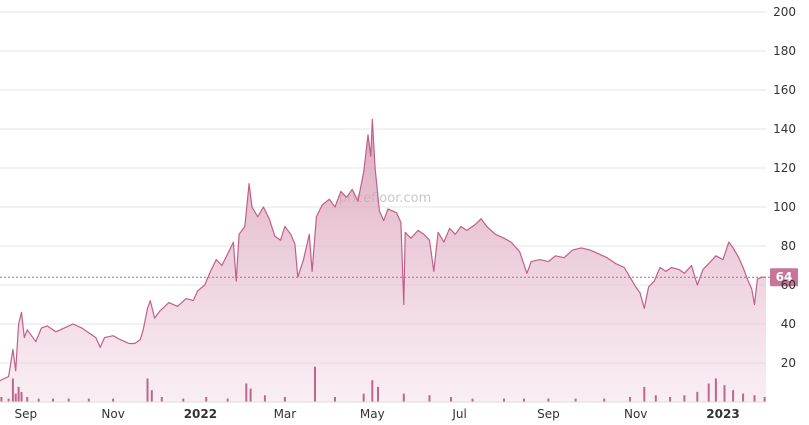 This screenshot has width=809, height=425. I want to click on current-value-badge, so click(784, 277).